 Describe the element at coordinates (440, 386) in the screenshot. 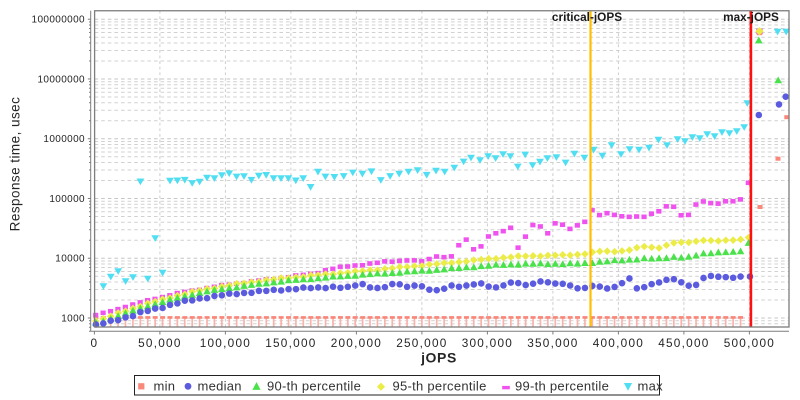

I see `svg-text: 95-th percentile` at that location.